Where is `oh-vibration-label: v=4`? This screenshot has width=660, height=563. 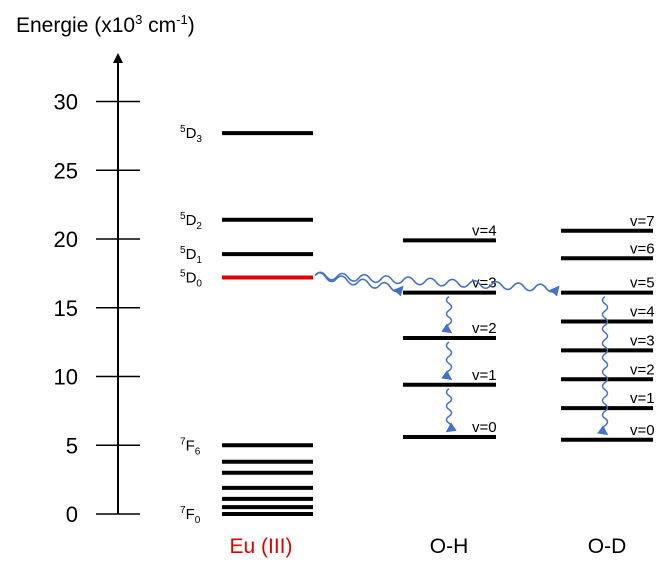 oh-vibration-label: v=4 is located at coordinates (484, 230).